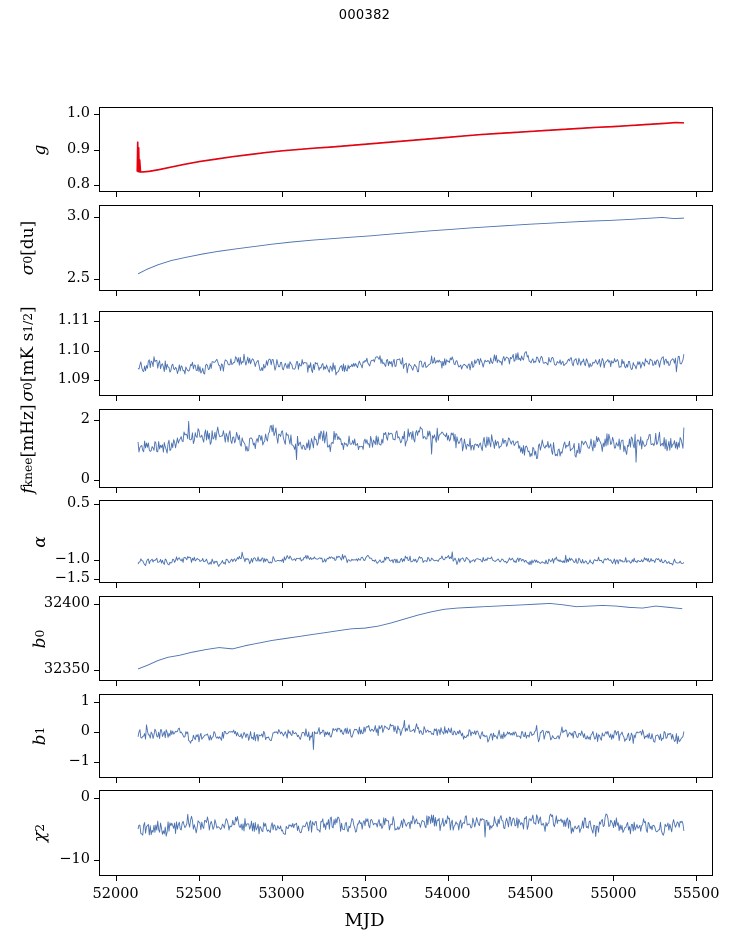 Image resolution: width=729 pixels, height=944 pixels. Describe the element at coordinates (406, 833) in the screenshot. I see `plot-panel-chi2` at that location.